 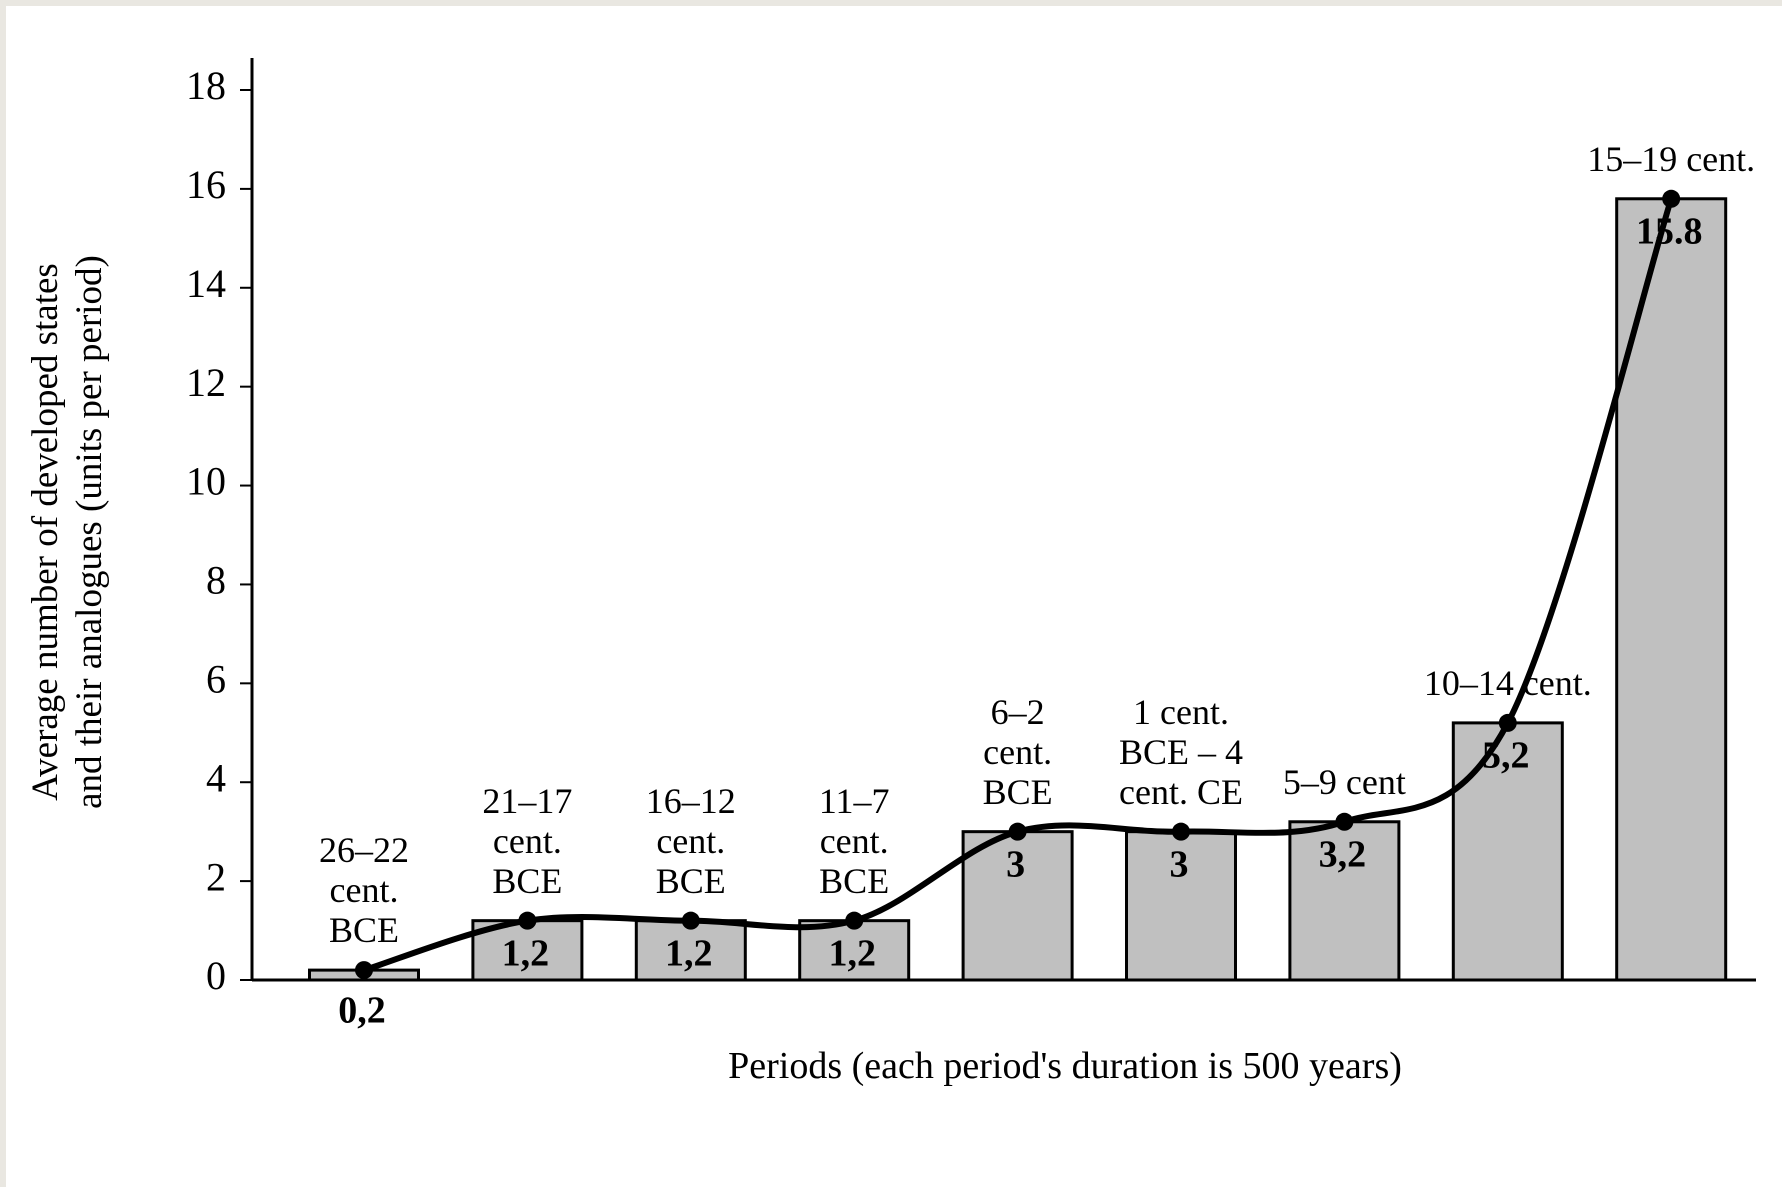 What do you see at coordinates (362, 1011) in the screenshot?
I see `value-label: 0,2` at bounding box center [362, 1011].